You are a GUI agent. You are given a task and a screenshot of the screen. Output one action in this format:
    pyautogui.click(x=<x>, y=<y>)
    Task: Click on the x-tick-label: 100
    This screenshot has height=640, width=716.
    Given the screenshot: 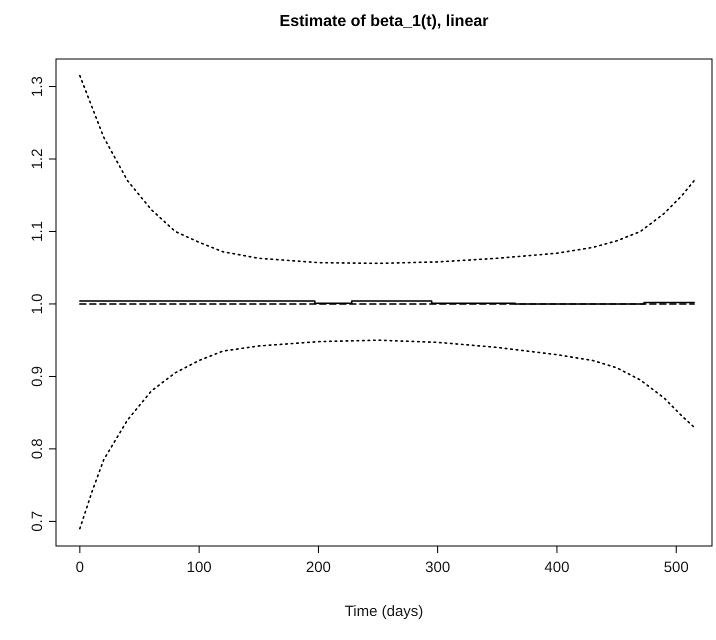 What is the action you would take?
    pyautogui.click(x=199, y=567)
    